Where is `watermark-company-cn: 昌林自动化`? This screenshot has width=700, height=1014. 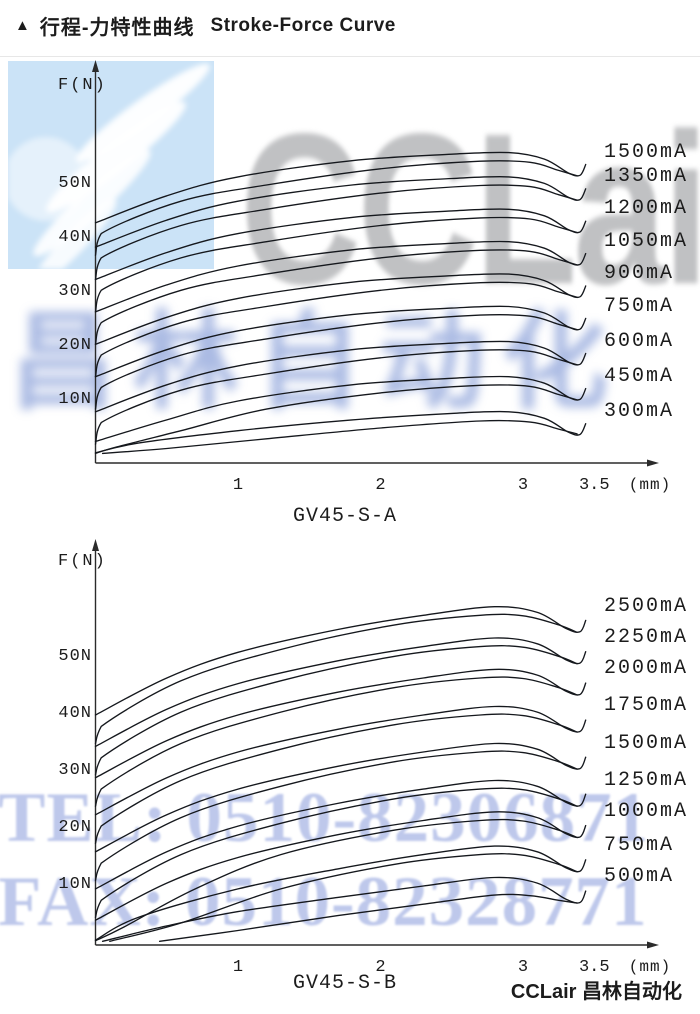
watermark-company-cn: 昌林自动化 is located at coordinates (317, 363).